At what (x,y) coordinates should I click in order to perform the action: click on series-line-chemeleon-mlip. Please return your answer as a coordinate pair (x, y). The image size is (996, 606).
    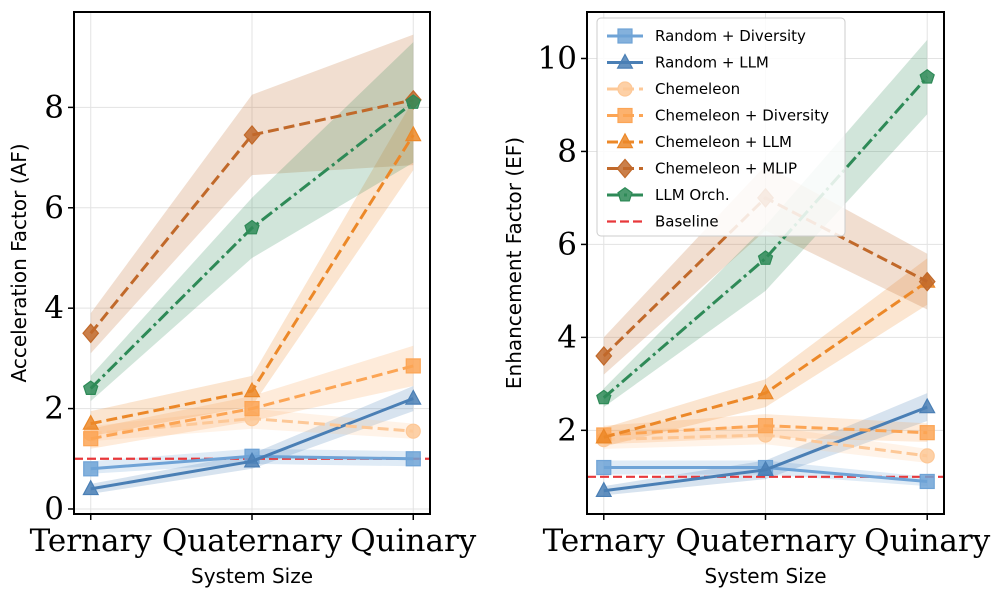
    Looking at the image, I should click on (251, 216).